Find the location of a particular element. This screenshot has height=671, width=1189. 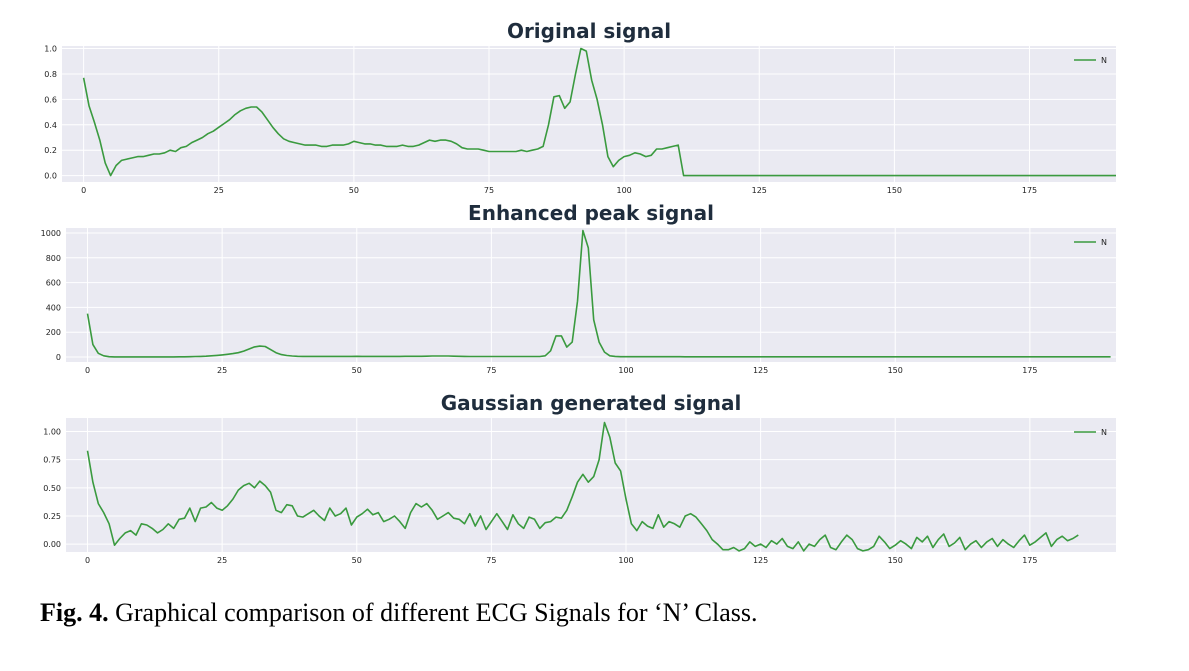

y-tick-label: 0.75 is located at coordinates (52, 460).